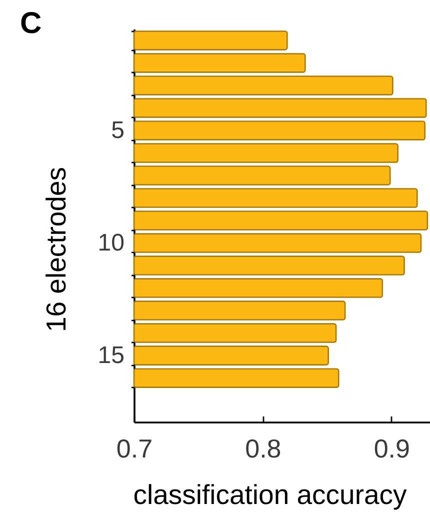 The width and height of the screenshot is (430, 512). What do you see at coordinates (56, 249) in the screenshot?
I see `y-axis-title: 16 electrodes` at bounding box center [56, 249].